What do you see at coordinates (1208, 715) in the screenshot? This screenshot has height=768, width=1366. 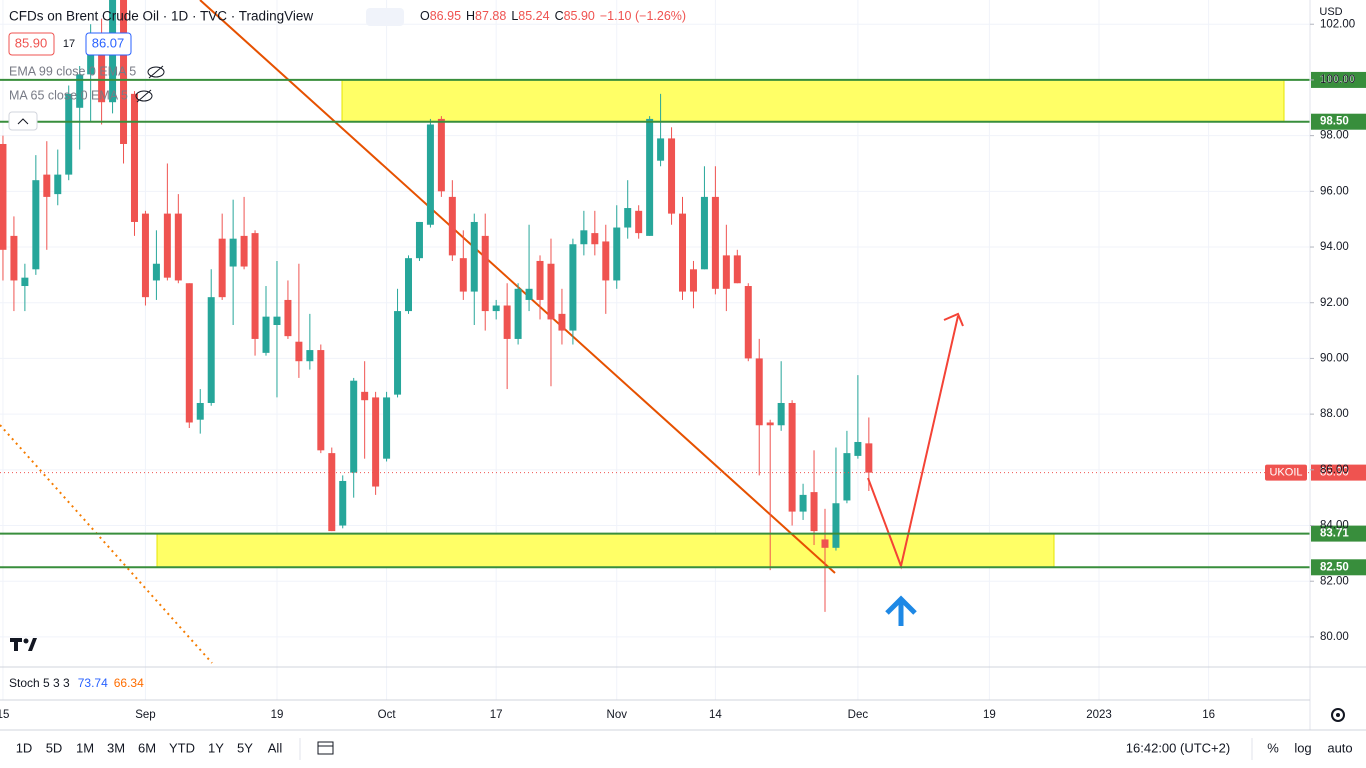 I see `x-tick-label: 16` at bounding box center [1208, 715].